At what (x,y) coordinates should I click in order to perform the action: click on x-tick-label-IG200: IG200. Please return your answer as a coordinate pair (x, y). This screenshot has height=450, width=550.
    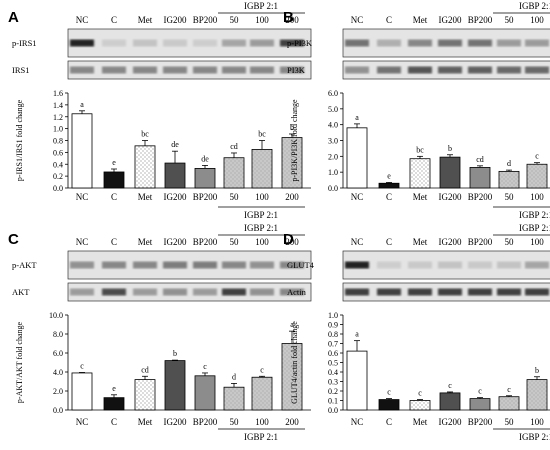
    Looking at the image, I should click on (450, 422).